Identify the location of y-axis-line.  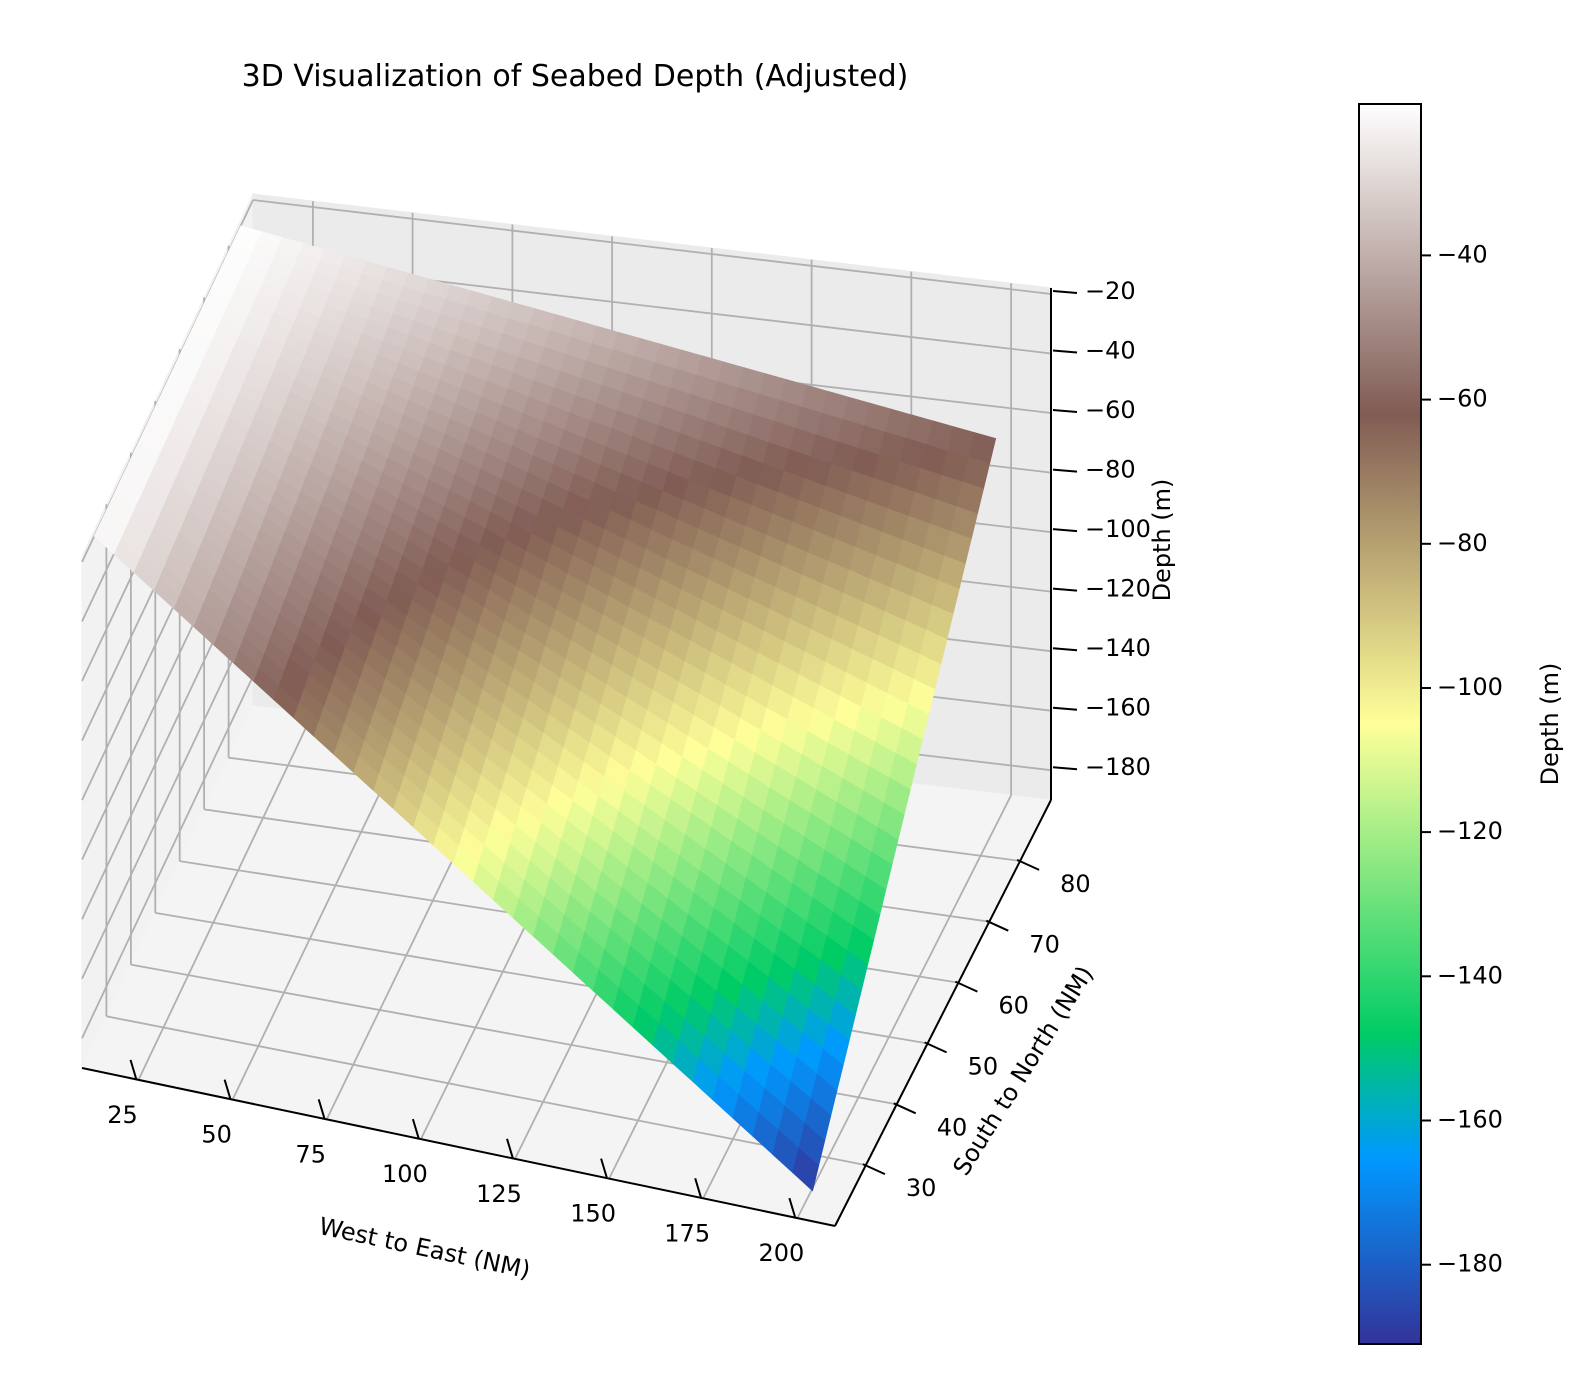
(943, 1013).